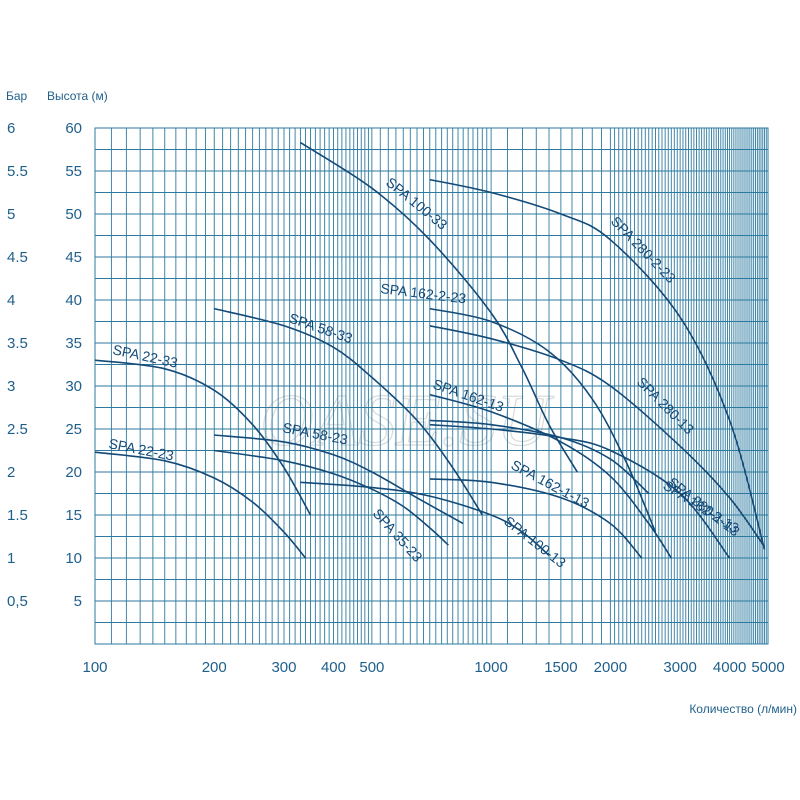 The image size is (800, 800). What do you see at coordinates (729, 667) in the screenshot?
I see `x-tick-label: 4000` at bounding box center [729, 667].